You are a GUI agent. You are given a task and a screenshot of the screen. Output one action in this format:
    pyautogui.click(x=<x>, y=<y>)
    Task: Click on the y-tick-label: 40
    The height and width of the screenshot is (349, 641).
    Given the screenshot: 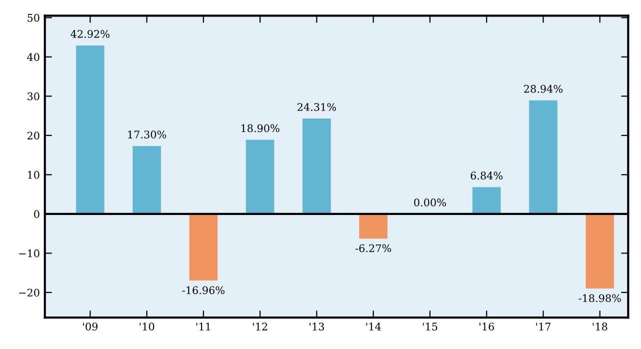 What is the action you would take?
    pyautogui.click(x=33, y=57)
    